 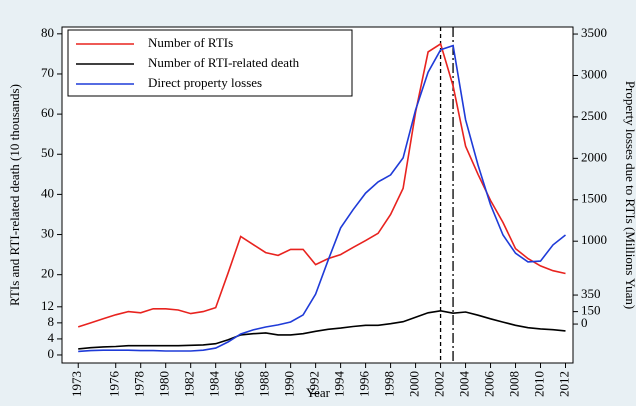 What do you see at coordinates (339, 384) in the screenshot?
I see `x-tick-label: 1994` at bounding box center [339, 384].